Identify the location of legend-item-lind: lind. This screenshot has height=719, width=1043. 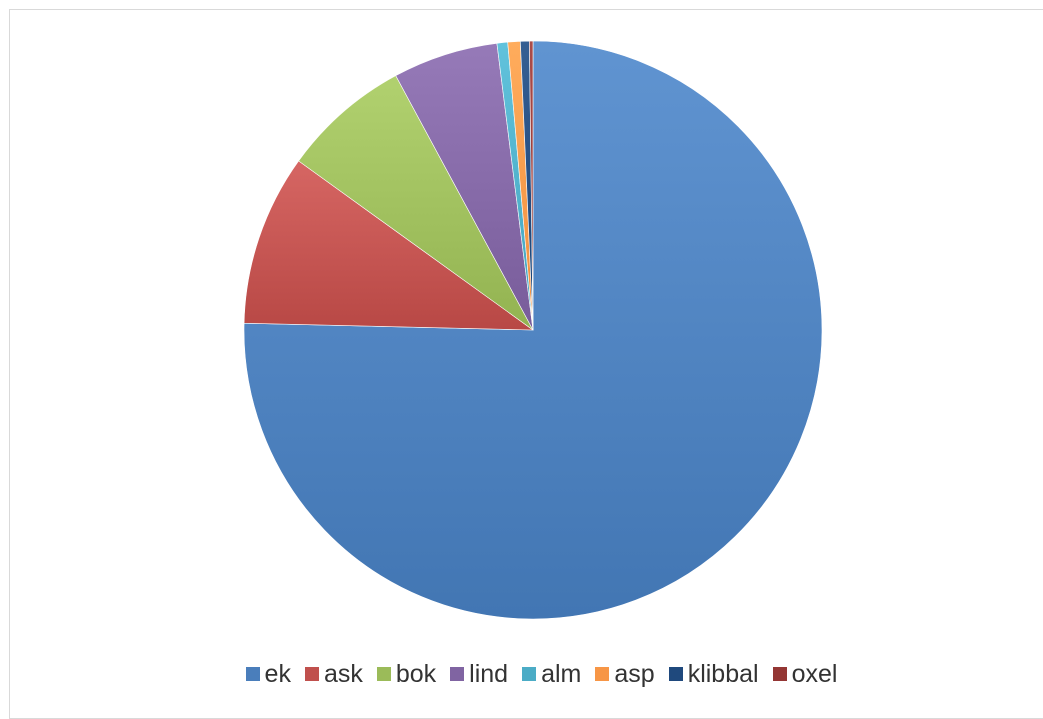
(479, 673).